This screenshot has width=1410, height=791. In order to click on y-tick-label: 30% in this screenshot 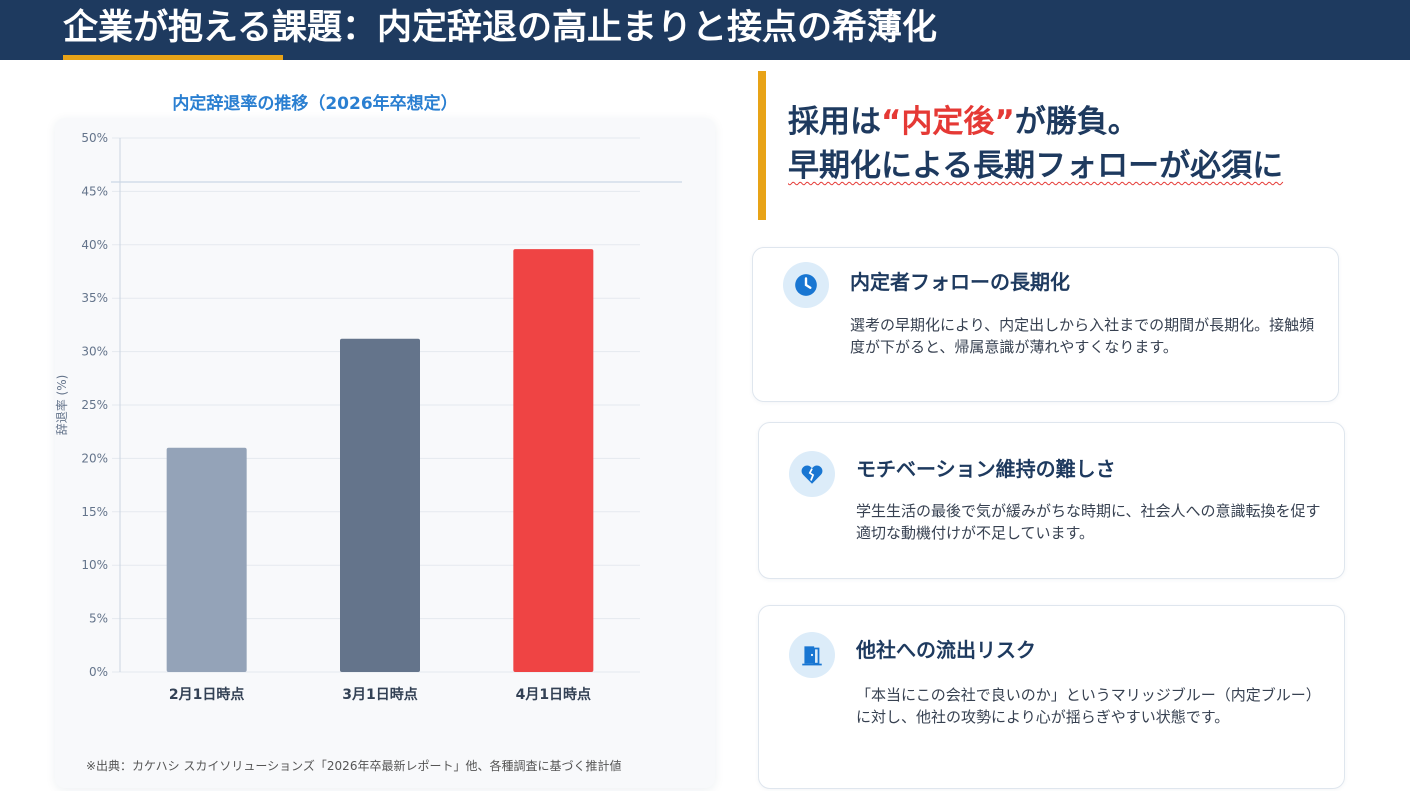, I will do `click(94, 352)`.